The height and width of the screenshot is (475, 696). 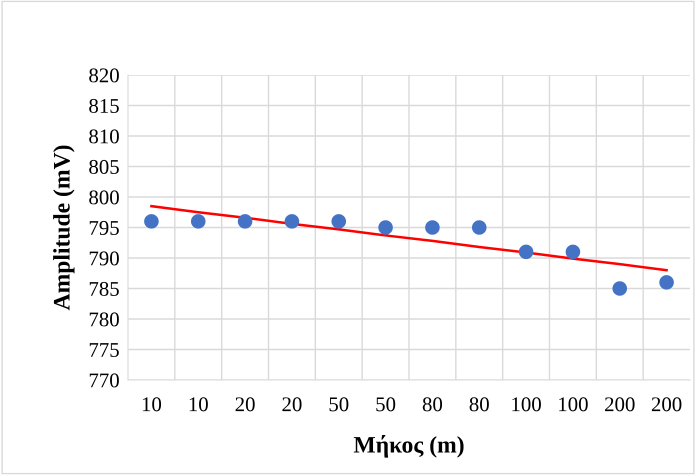 I want to click on y-tick-label: 810, so click(x=104, y=136).